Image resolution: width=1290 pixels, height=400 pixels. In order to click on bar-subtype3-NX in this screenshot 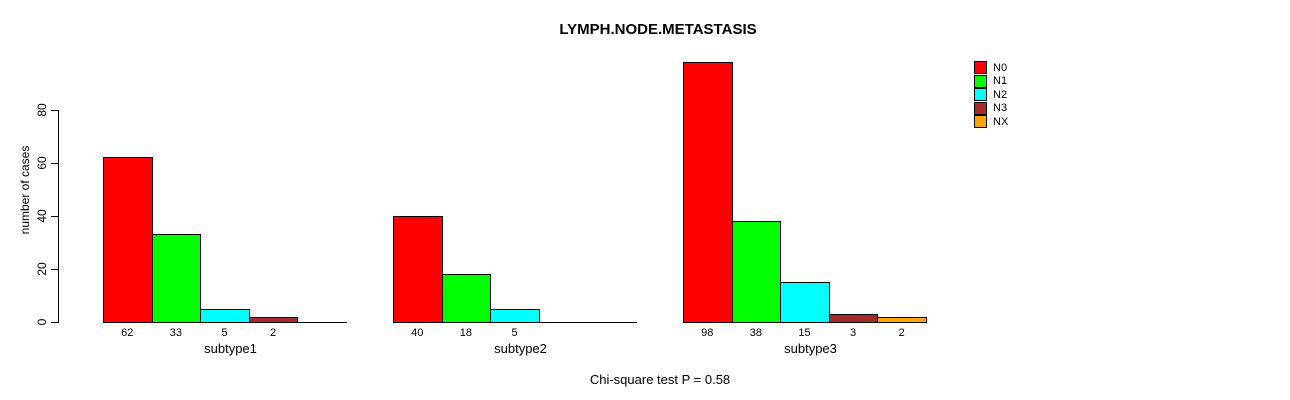, I will do `click(902, 319)`.